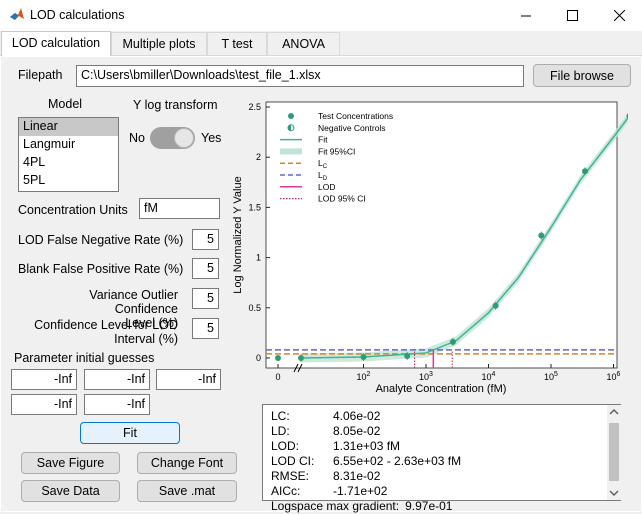 Image resolution: width=642 pixels, height=514 pixels. Describe the element at coordinates (68, 154) in the screenshot. I see `model-listbox: Linear Langmuir 4PL 5PL` at that location.